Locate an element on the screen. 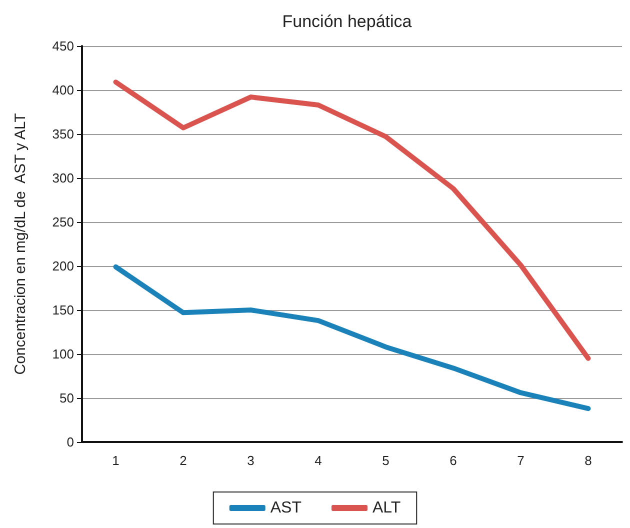 This screenshot has width=630, height=528. x-tick-label: 6 is located at coordinates (453, 460).